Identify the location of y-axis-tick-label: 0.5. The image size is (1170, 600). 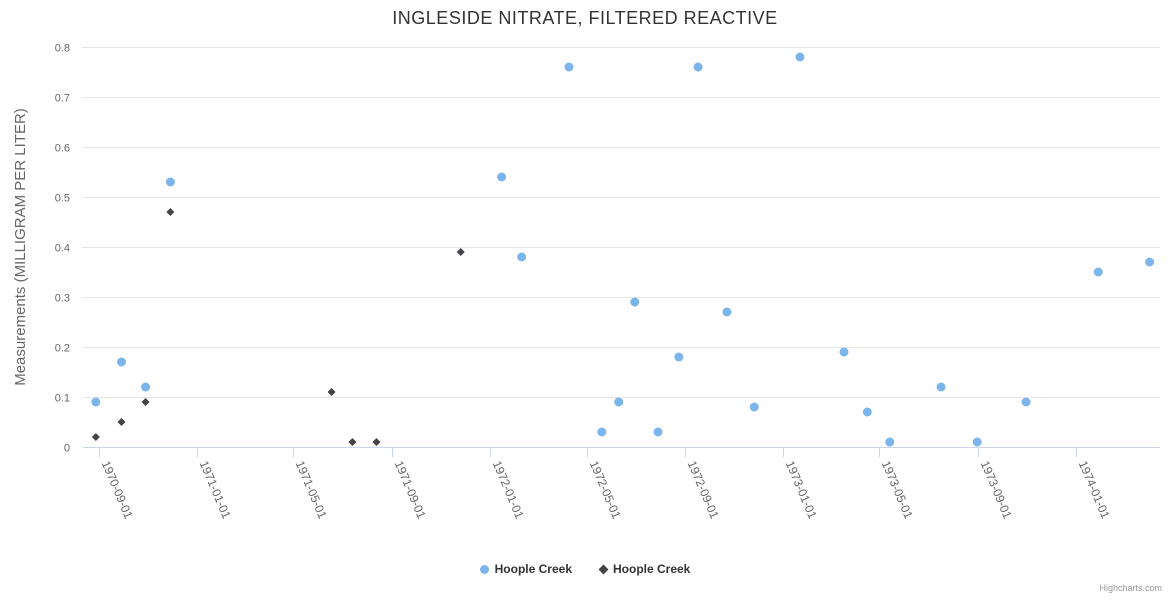
(62, 199).